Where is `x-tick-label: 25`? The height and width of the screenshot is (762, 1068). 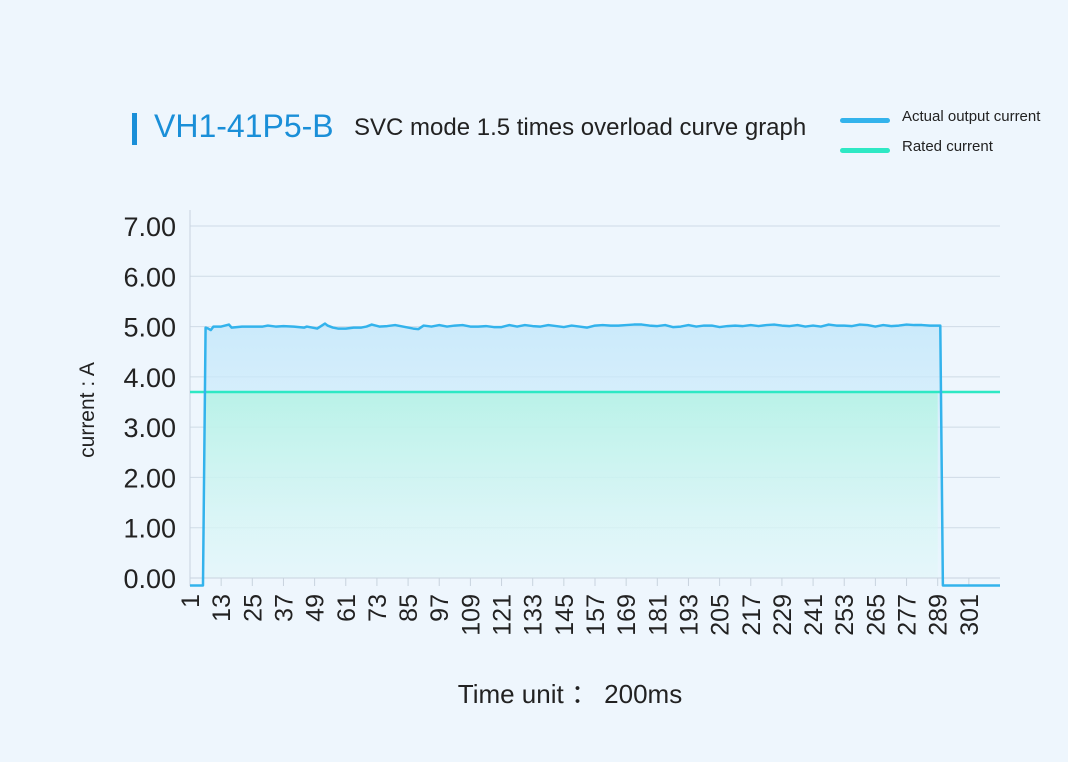 x-tick-label: 25 is located at coordinates (253, 608).